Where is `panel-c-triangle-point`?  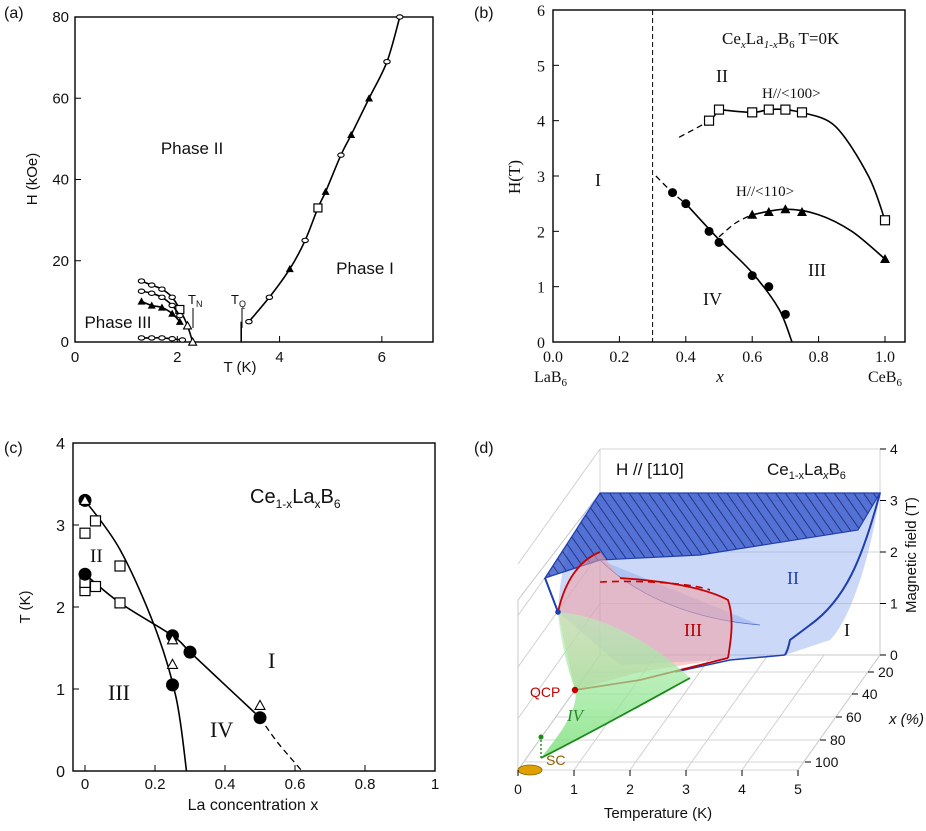 panel-c-triangle-point is located at coordinates (85, 499).